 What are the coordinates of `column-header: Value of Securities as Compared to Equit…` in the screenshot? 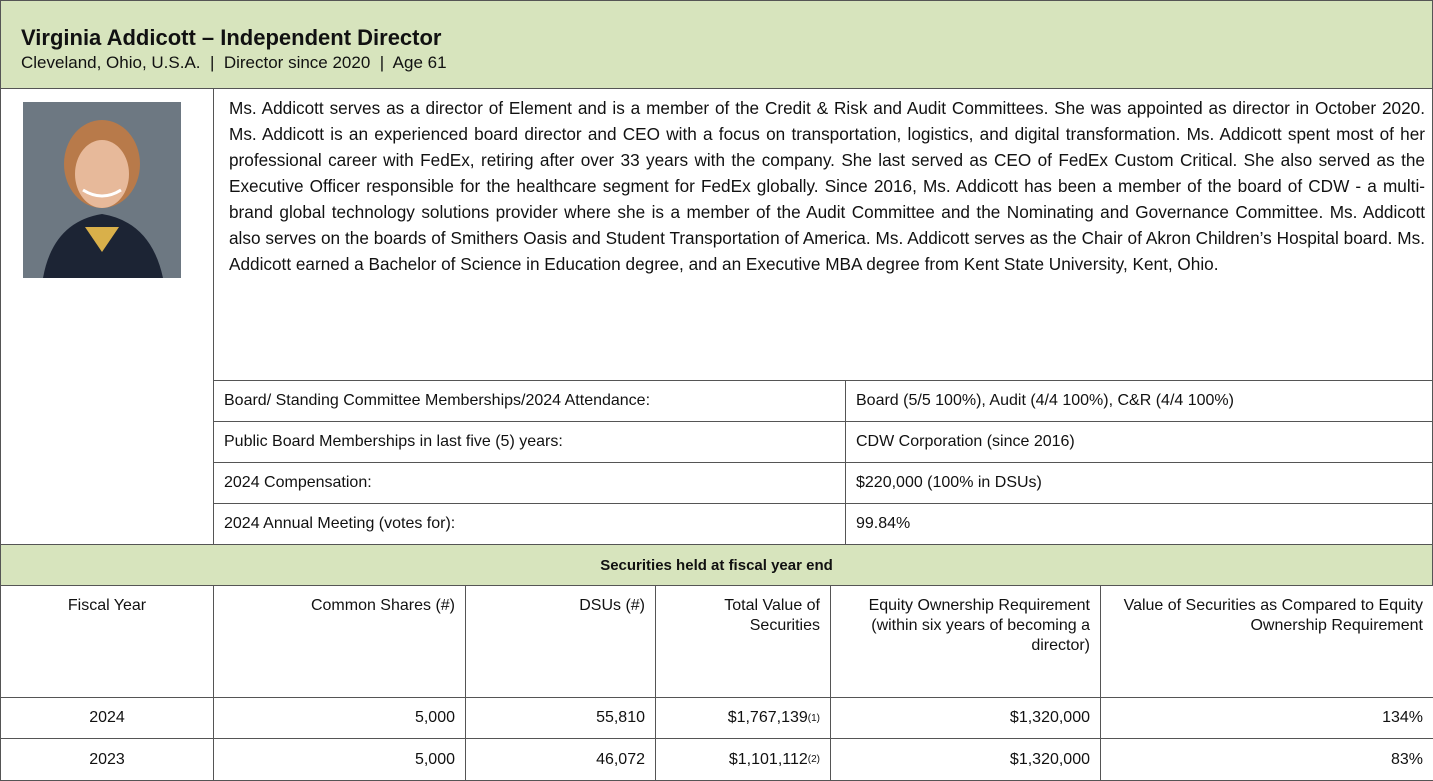 It's located at (1266, 641).